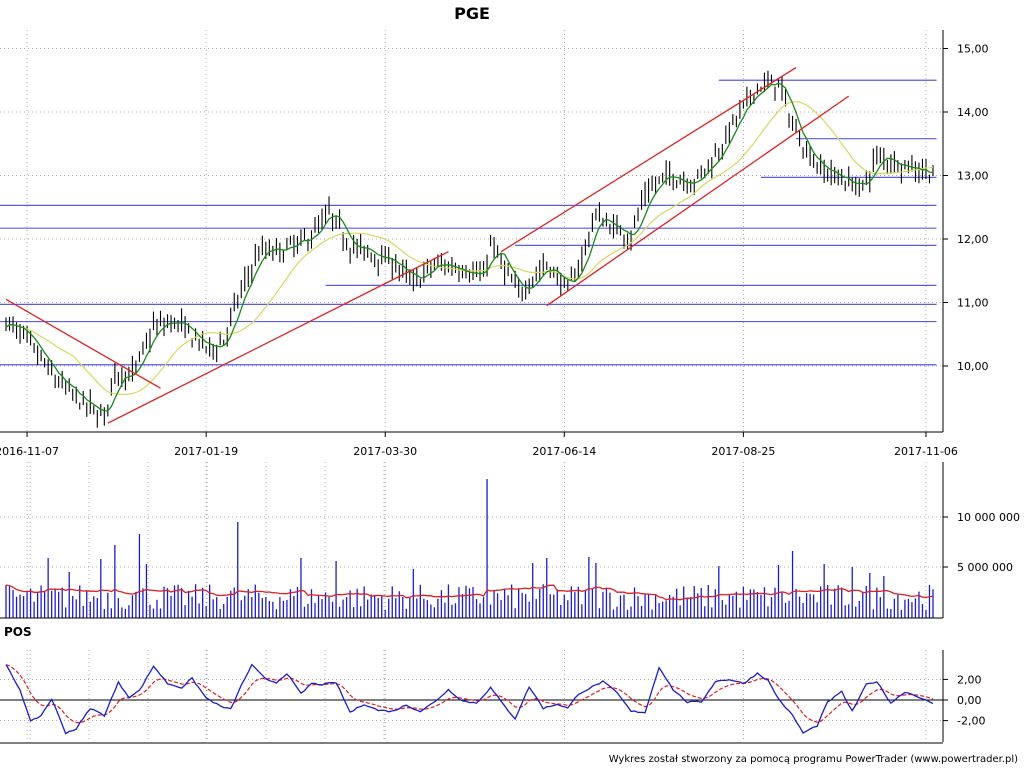 This screenshot has width=1024, height=768. Describe the element at coordinates (926, 451) in the screenshot. I see `x-tick-label: 2017-11-06` at that location.